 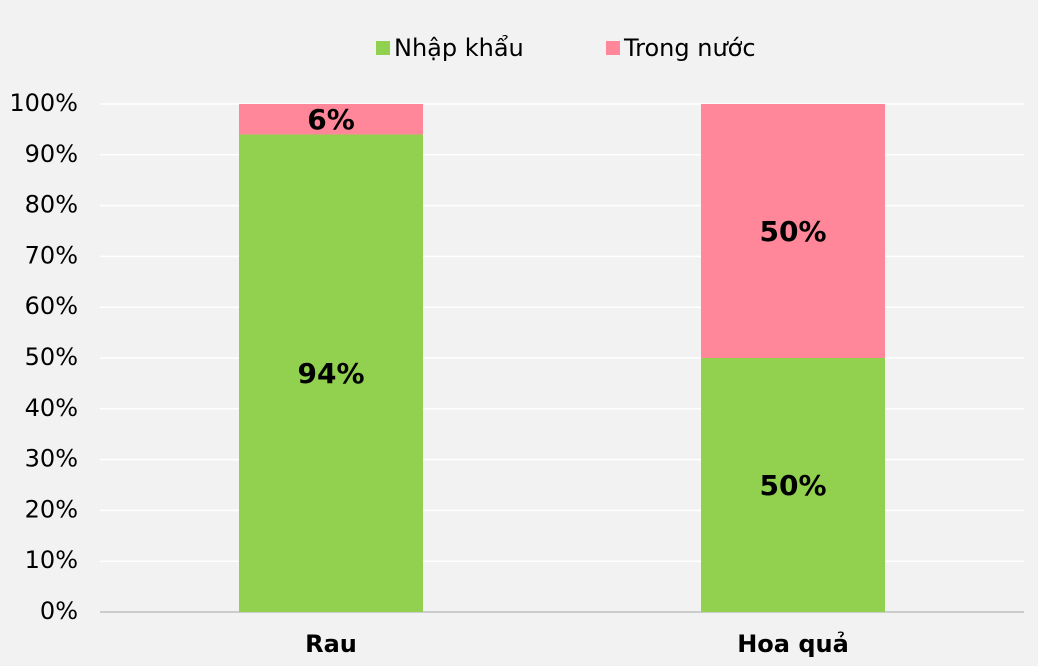 I want to click on legend-label: Nhập khẩu, so click(x=459, y=48).